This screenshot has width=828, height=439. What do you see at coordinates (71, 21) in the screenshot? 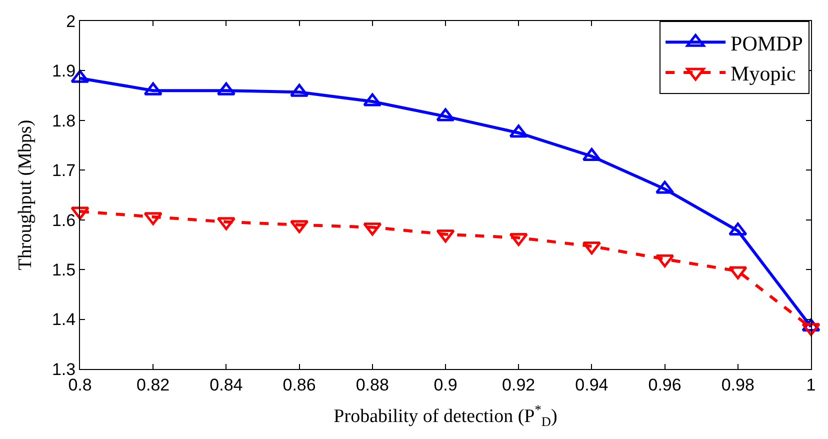
I see `y-tick-label: 2` at bounding box center [71, 21].